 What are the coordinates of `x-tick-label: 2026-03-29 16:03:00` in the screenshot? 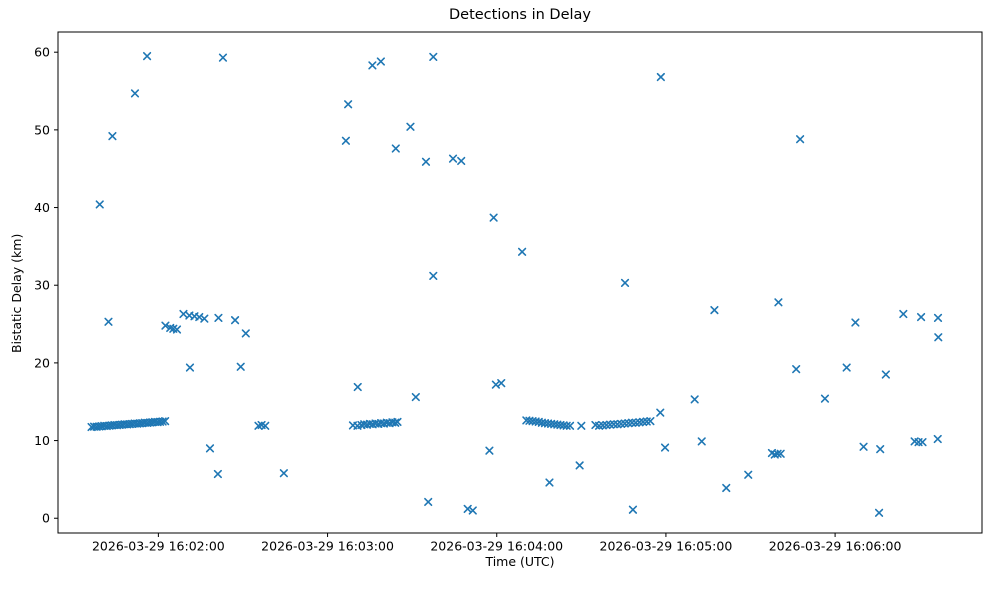 It's located at (327, 546).